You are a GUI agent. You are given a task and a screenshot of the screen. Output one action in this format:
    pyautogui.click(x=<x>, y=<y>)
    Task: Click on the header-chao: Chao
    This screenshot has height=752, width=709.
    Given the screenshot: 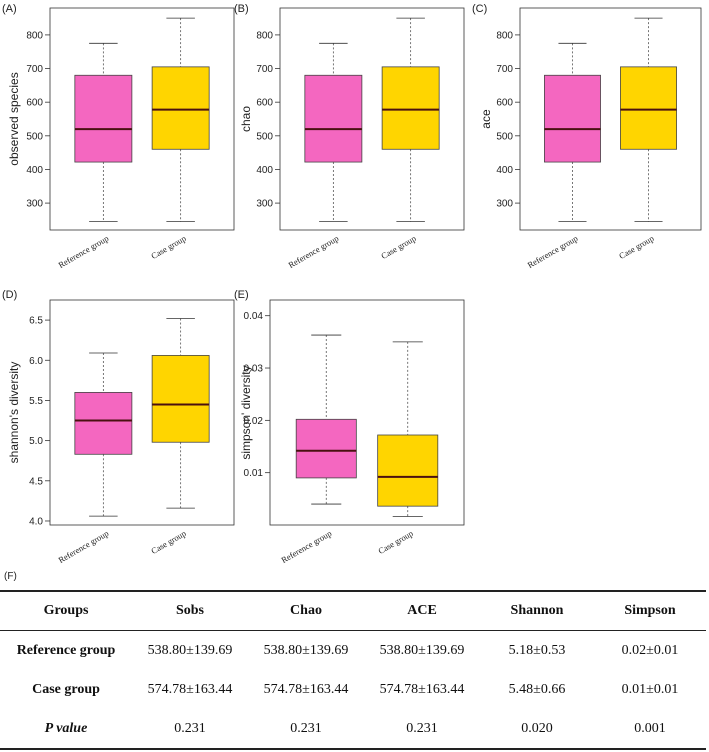 What is the action you would take?
    pyautogui.click(x=306, y=610)
    